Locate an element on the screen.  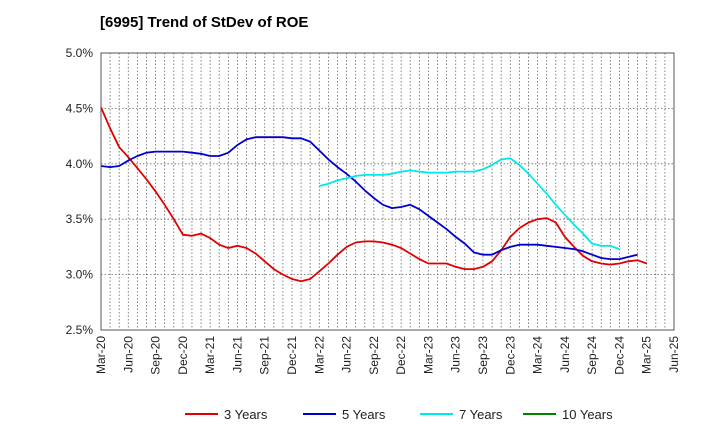
legend-label-5-years: 5 Years is located at coordinates (364, 414).